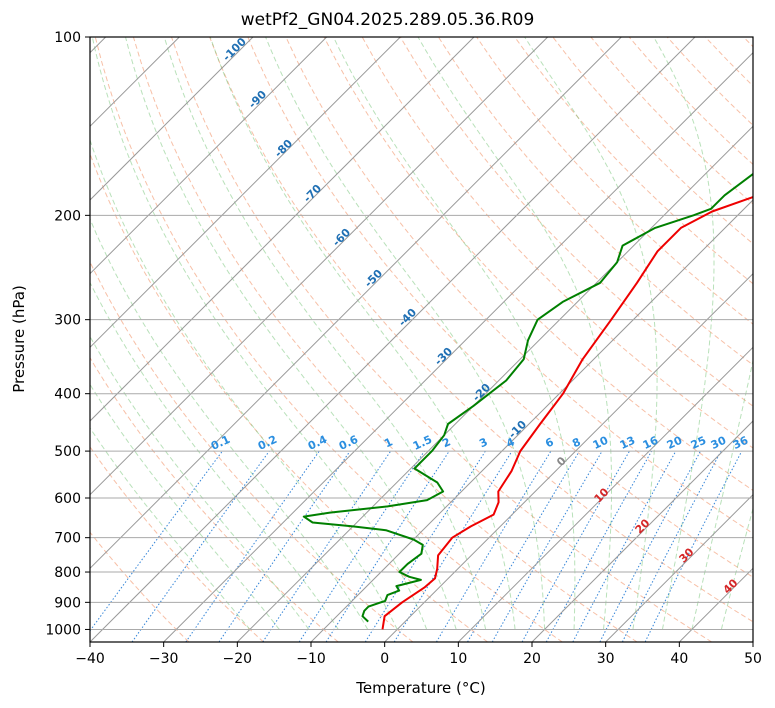 The width and height of the screenshot is (775, 708). Describe the element at coordinates (311, 659) in the screenshot. I see `x-tick-label: −10` at that location.